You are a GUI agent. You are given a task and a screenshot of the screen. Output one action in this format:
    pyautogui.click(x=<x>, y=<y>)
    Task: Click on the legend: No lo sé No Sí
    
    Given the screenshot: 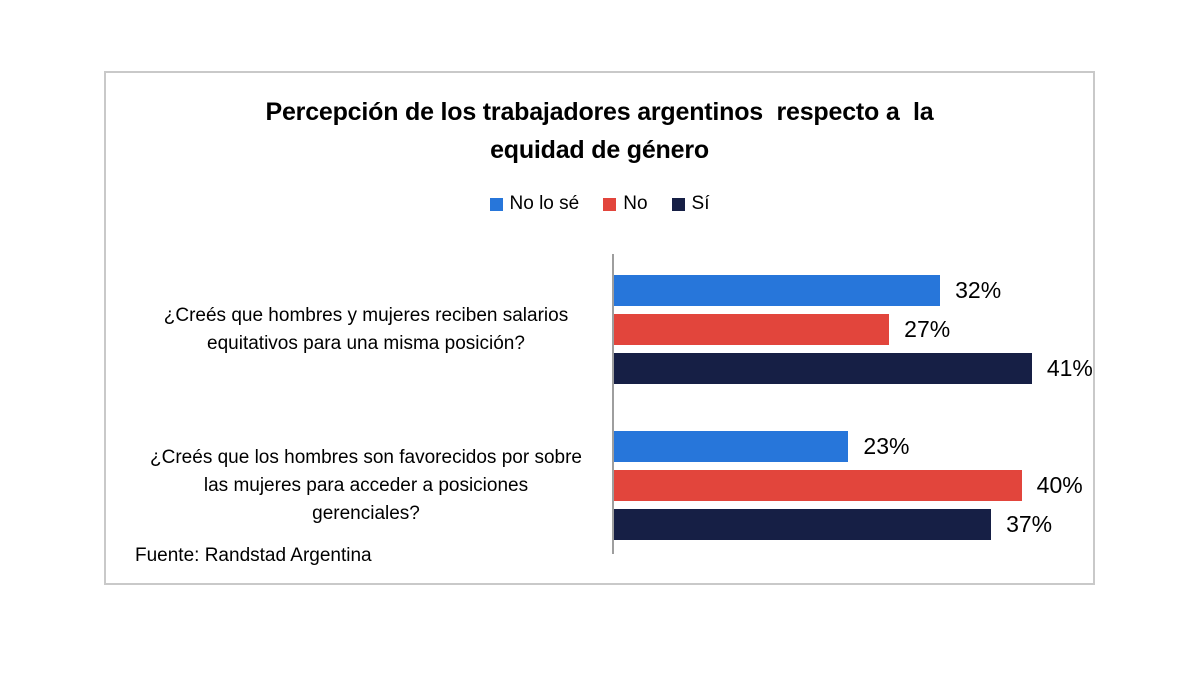 What is the action you would take?
    pyautogui.click(x=599, y=204)
    